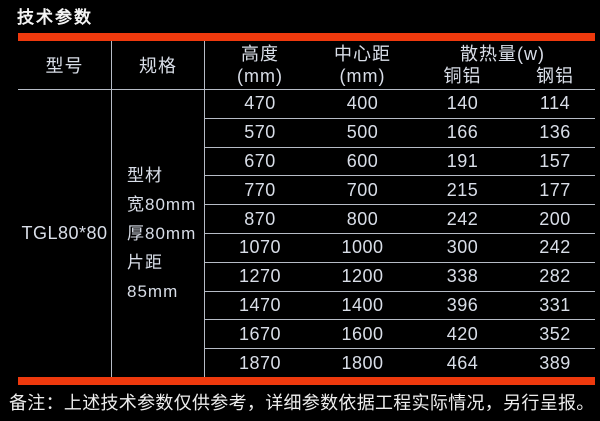 The image size is (600, 421). What do you see at coordinates (362, 160) in the screenshot?
I see `cell-center: 600` at bounding box center [362, 160].